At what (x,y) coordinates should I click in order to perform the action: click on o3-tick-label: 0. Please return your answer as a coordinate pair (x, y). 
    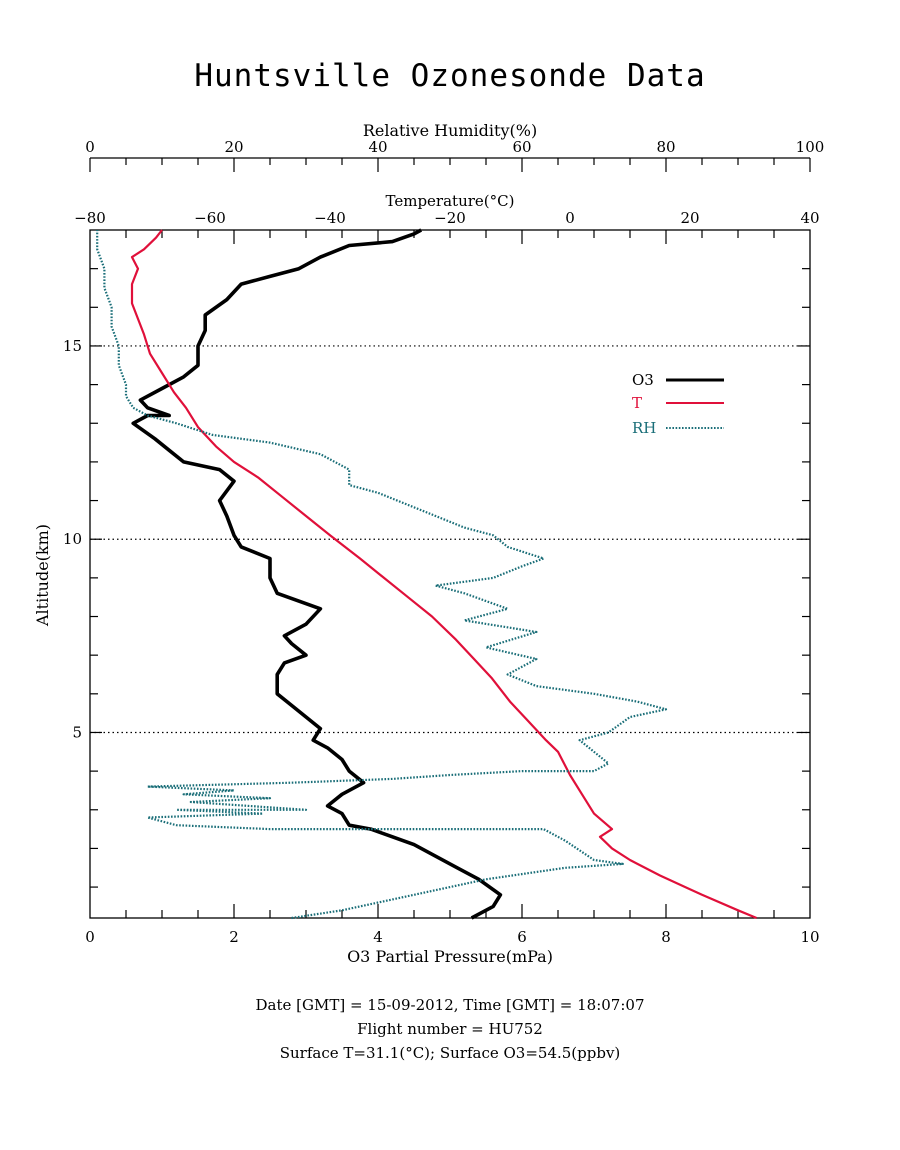
    Looking at the image, I should click on (90, 937).